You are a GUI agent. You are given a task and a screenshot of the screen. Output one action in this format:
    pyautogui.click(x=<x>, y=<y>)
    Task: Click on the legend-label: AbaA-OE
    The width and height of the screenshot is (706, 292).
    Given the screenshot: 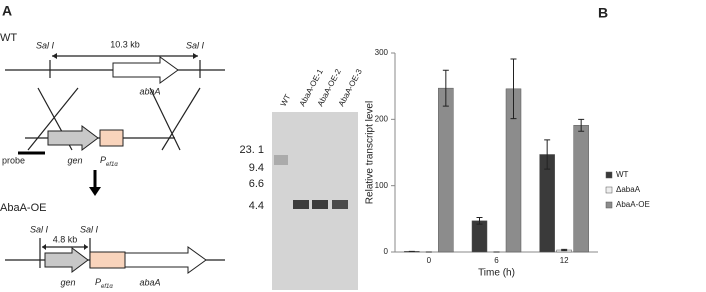 What is the action you would take?
    pyautogui.click(x=633, y=204)
    